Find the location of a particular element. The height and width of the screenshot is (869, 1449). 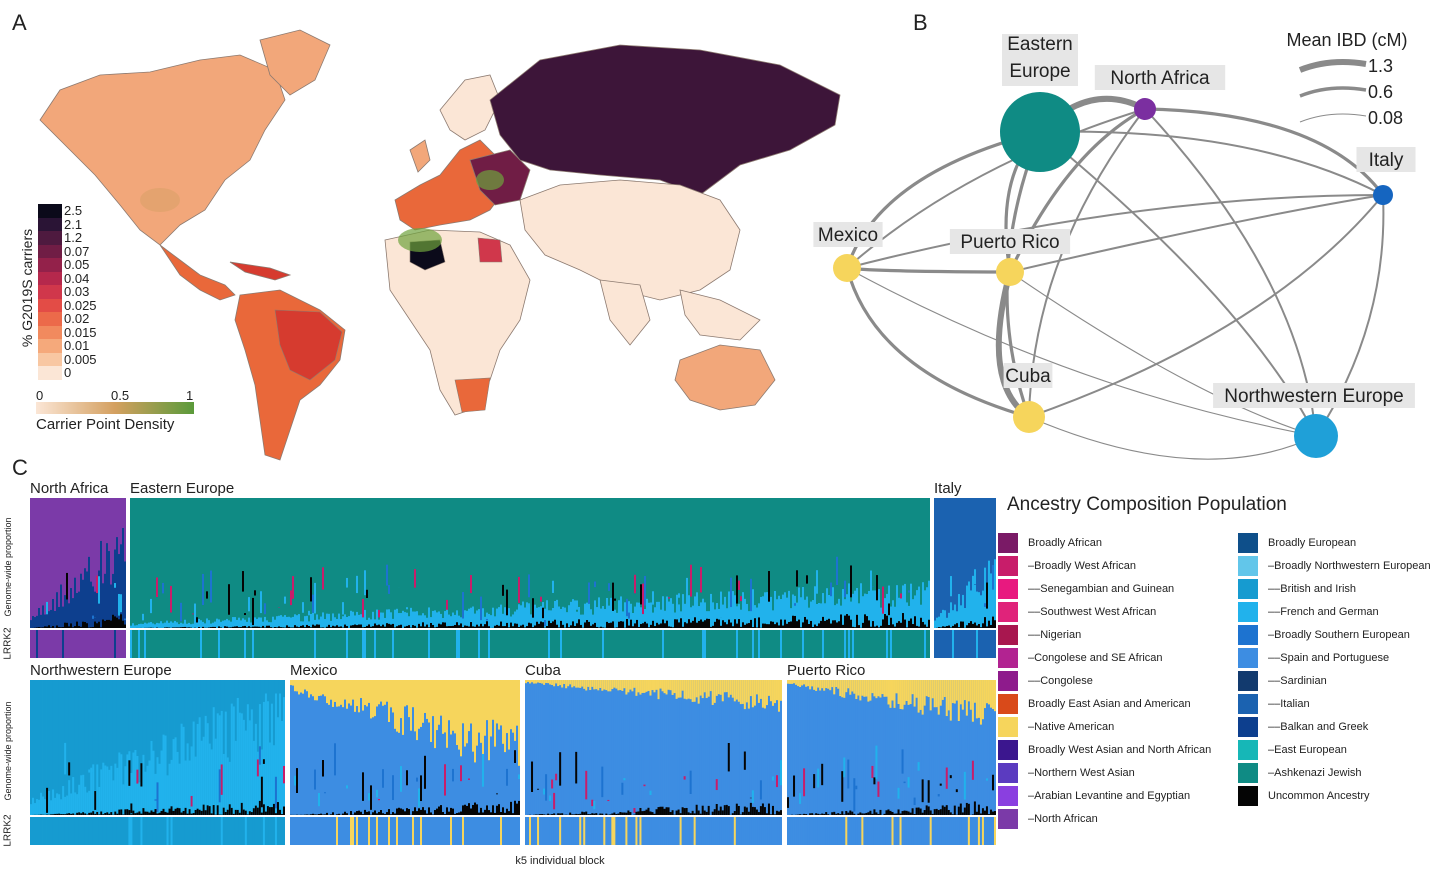

density-tick: 0 is located at coordinates (40, 395).